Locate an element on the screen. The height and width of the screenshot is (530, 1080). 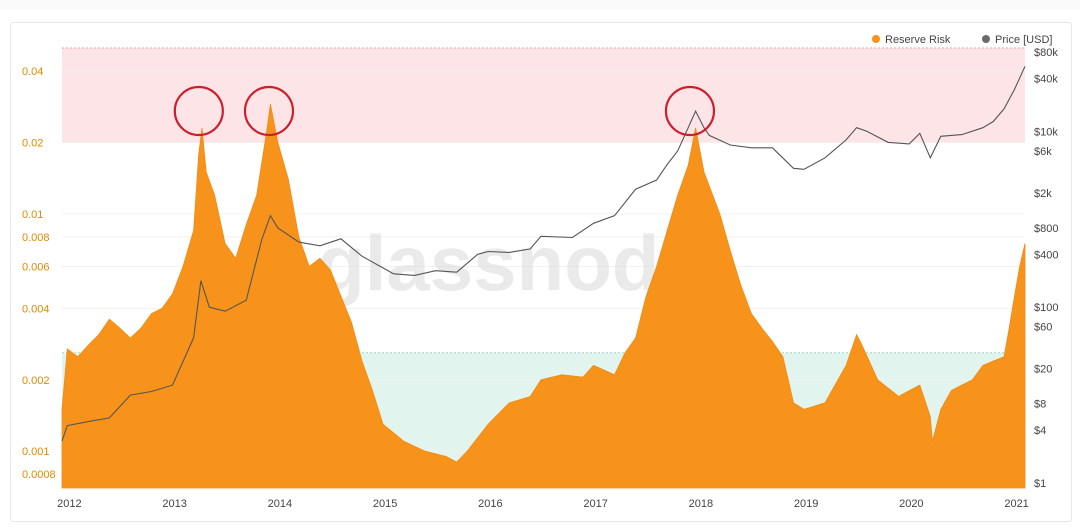
y-right-tick-label: $2k is located at coordinates (1043, 194).